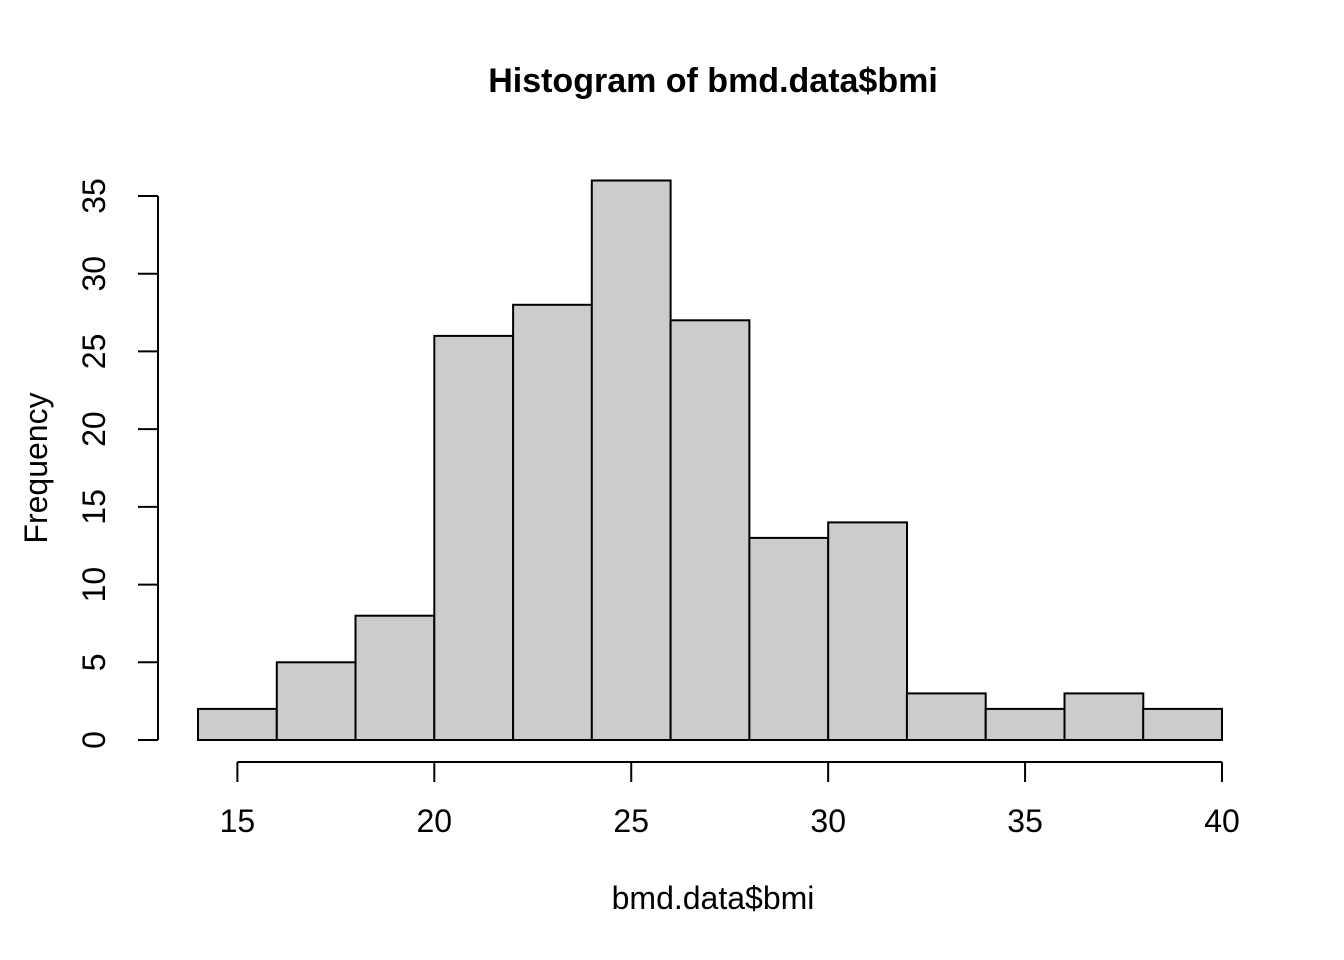  I want to click on x-tick-label: 35, so click(1025, 821).